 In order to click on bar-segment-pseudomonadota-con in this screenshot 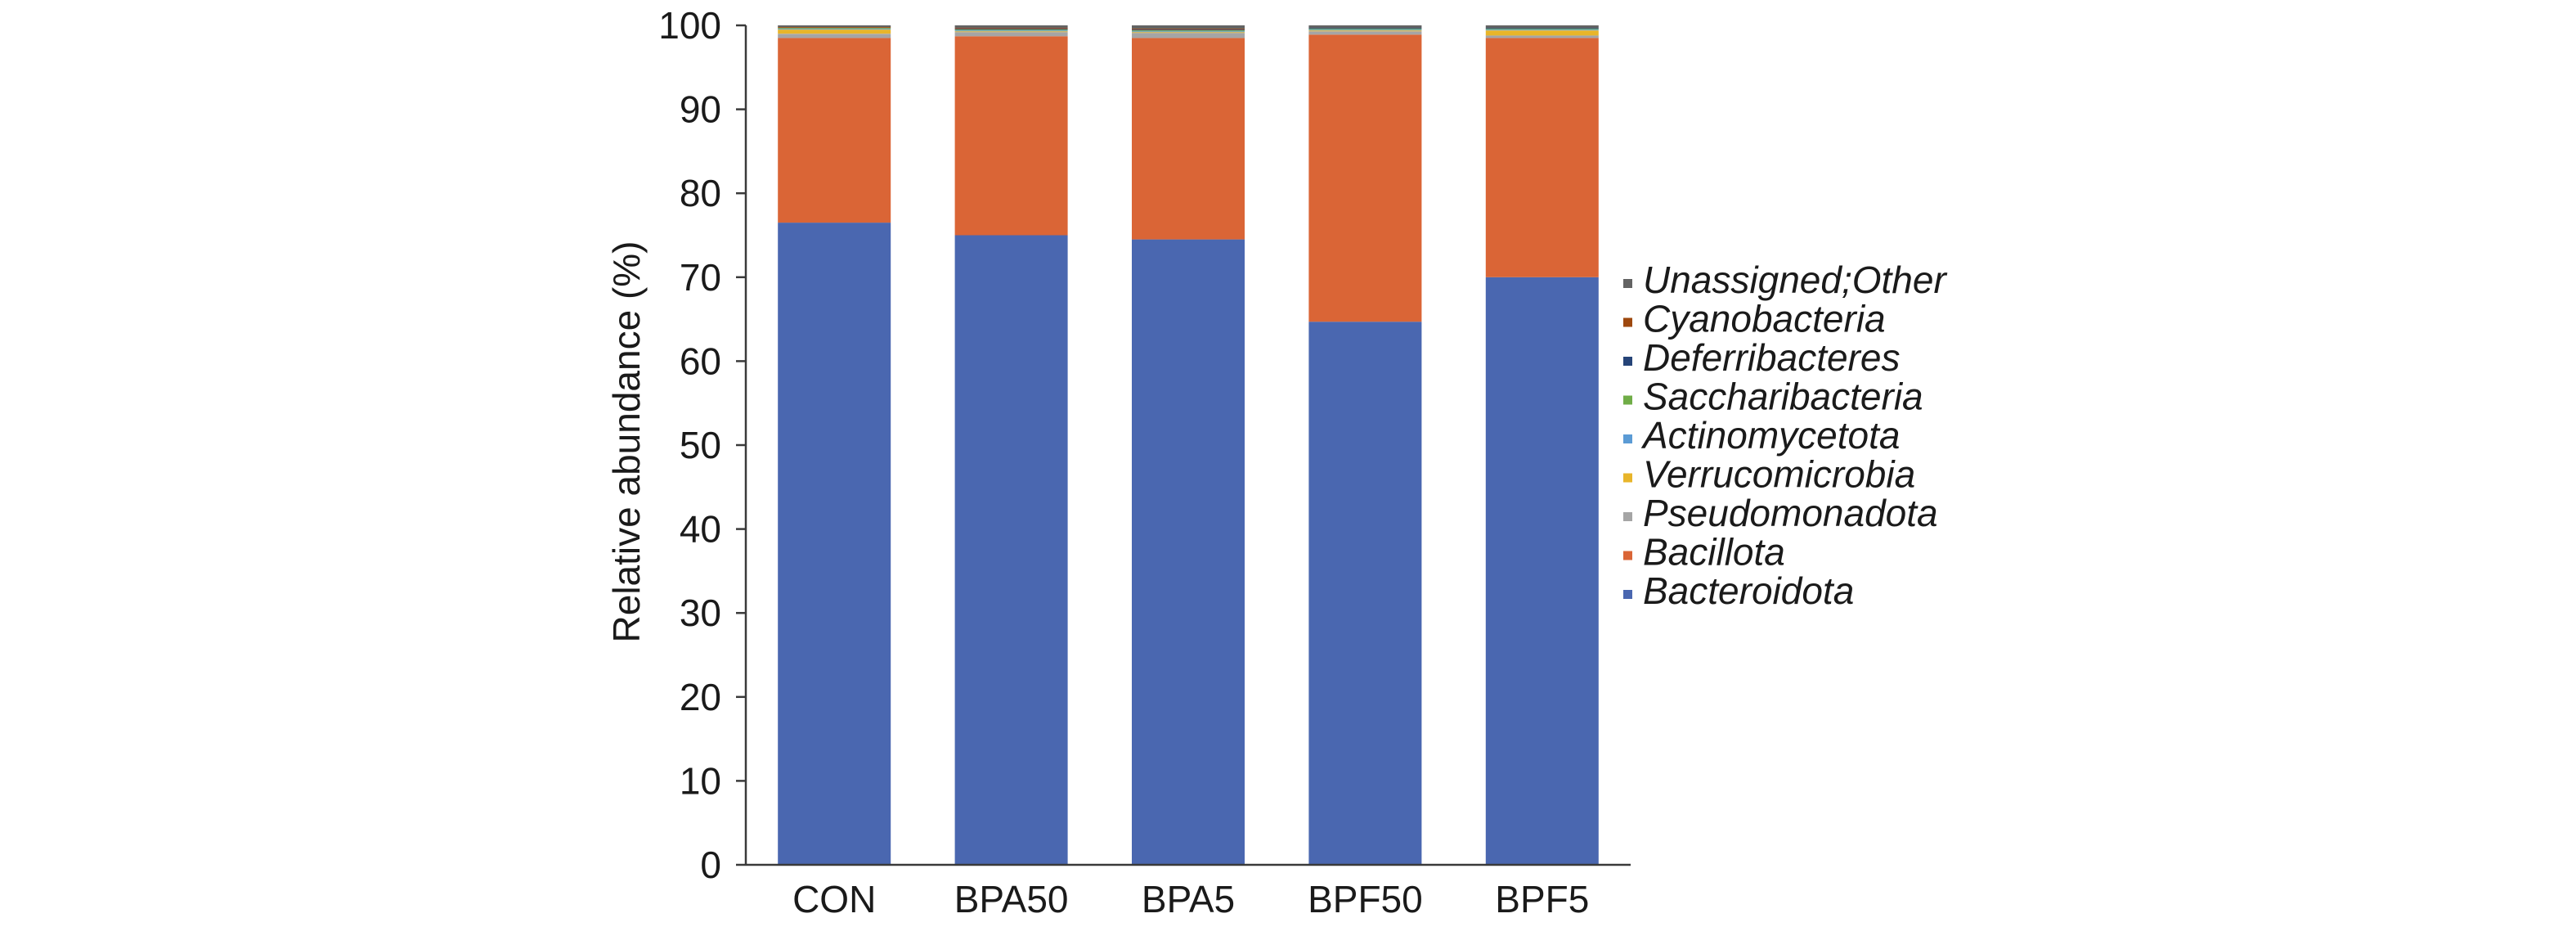, I will do `click(834, 36)`.